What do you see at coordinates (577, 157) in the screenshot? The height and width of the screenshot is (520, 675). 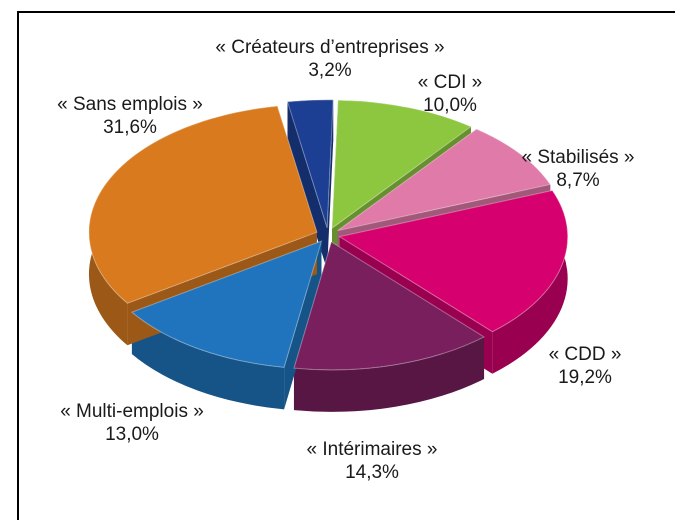 I see `slice-label: « Stabilisés »` at bounding box center [577, 157].